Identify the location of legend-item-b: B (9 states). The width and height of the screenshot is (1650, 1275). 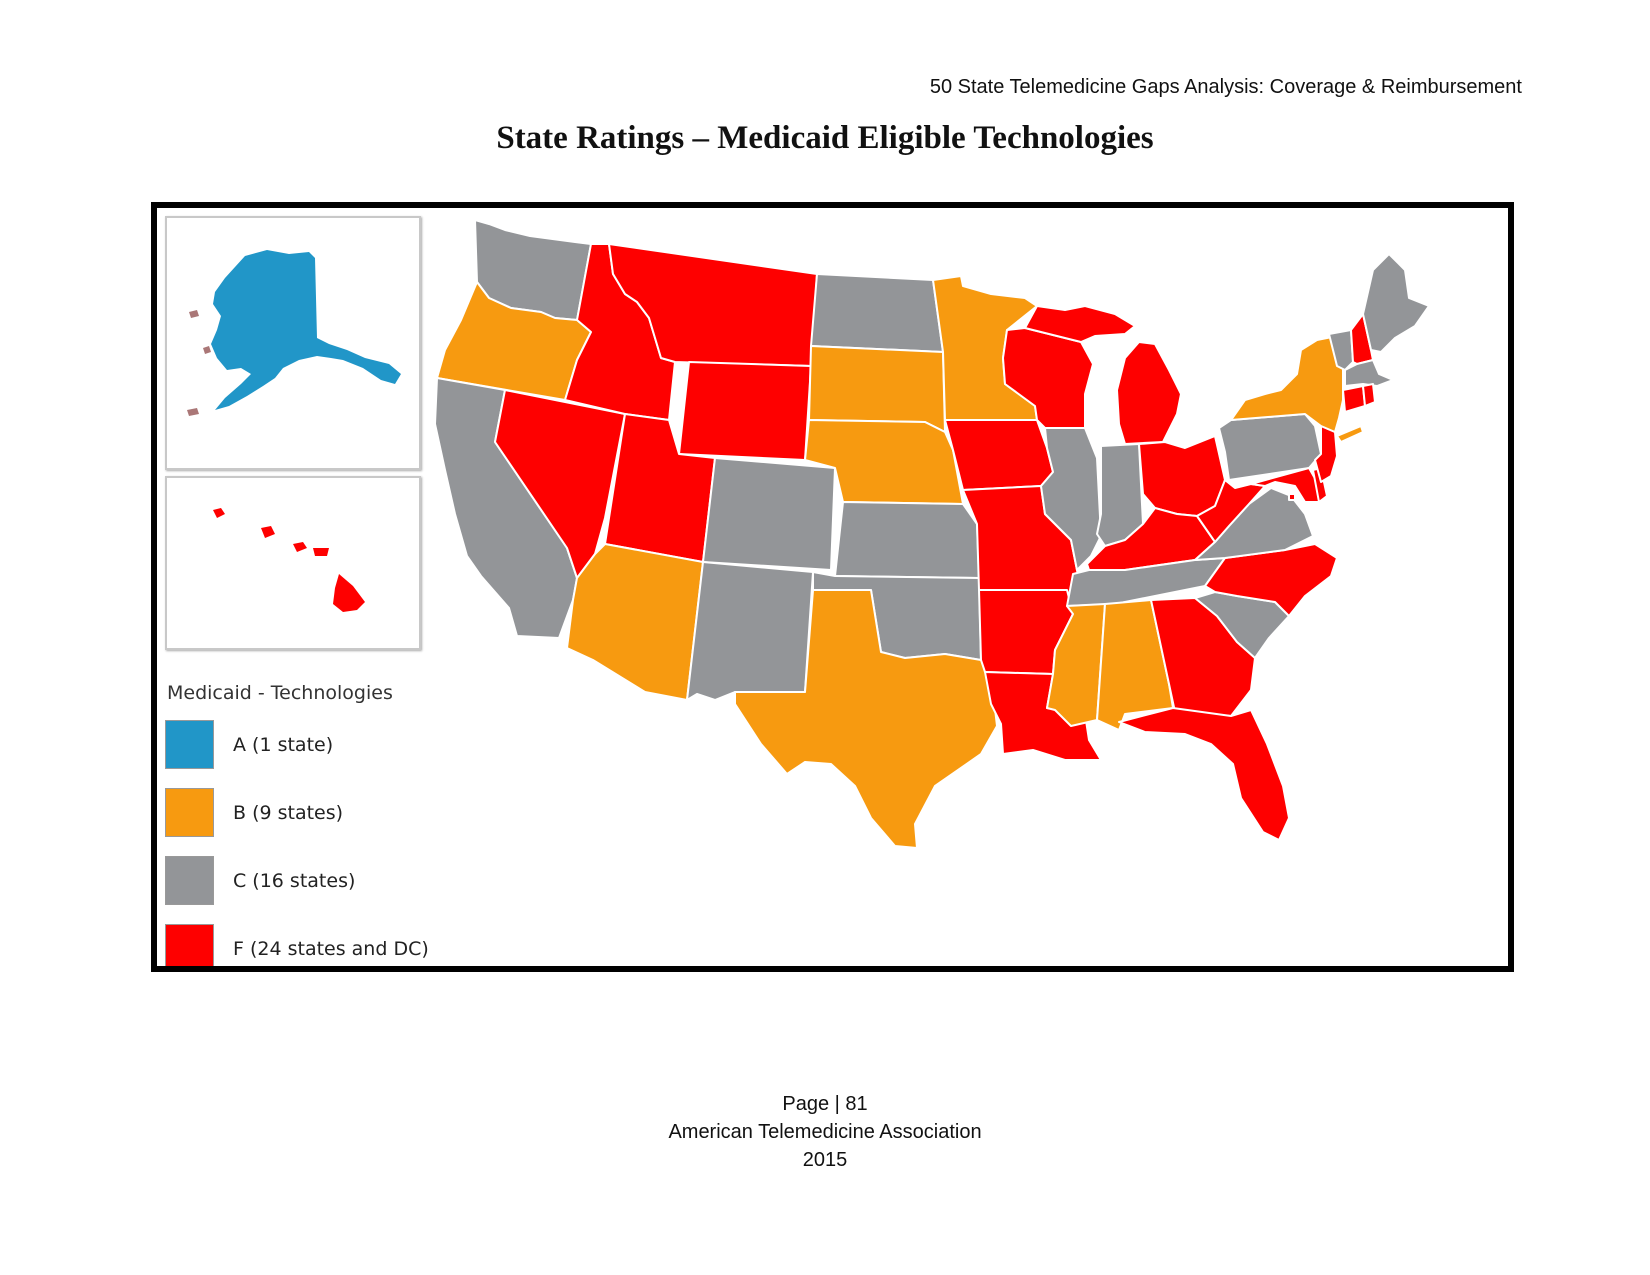
(330, 812).